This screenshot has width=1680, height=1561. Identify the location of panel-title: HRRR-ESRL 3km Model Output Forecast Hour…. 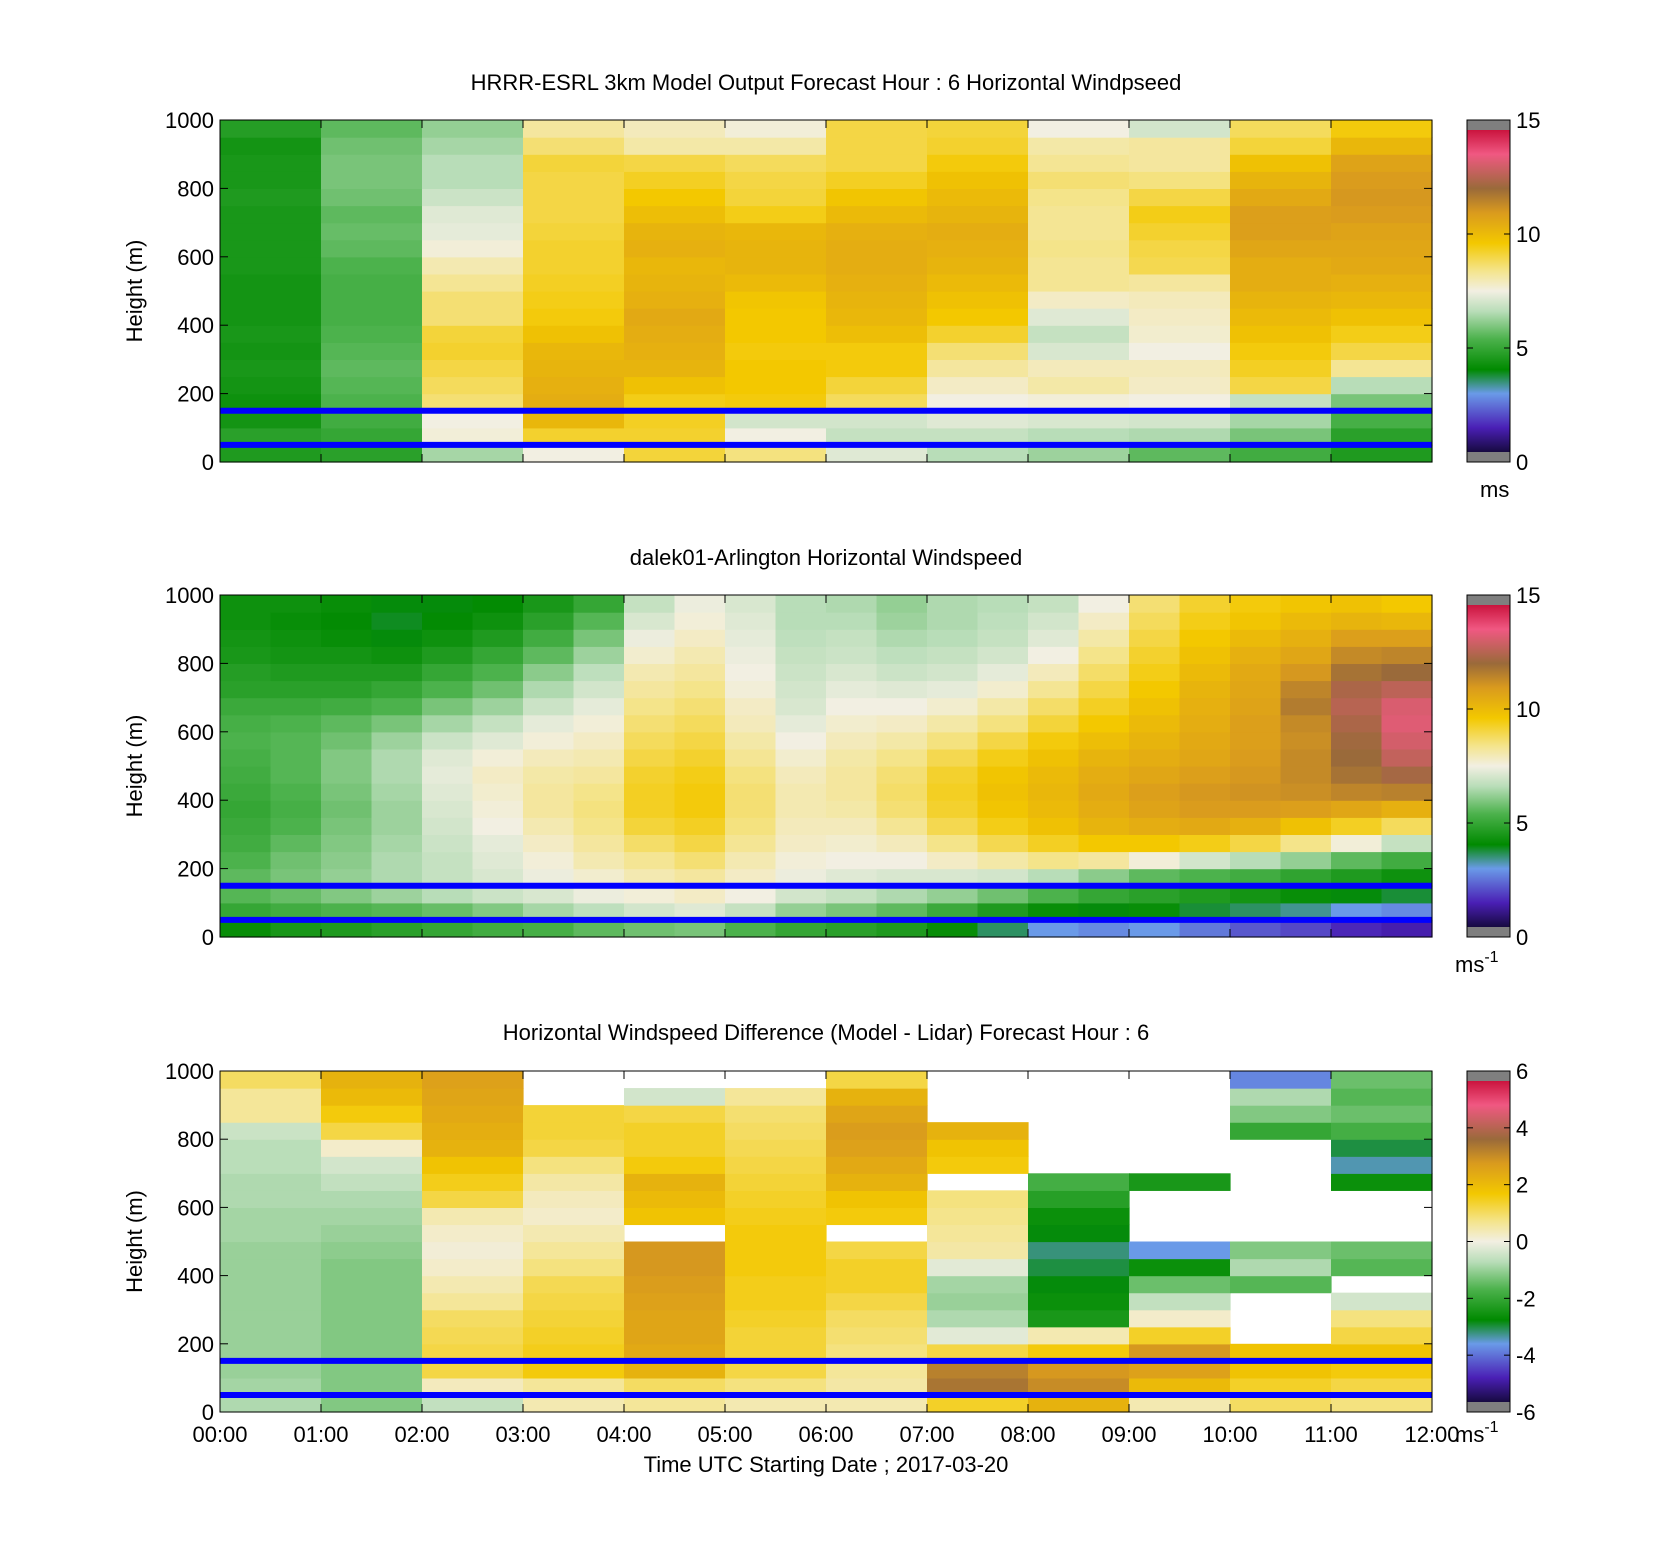
(826, 82).